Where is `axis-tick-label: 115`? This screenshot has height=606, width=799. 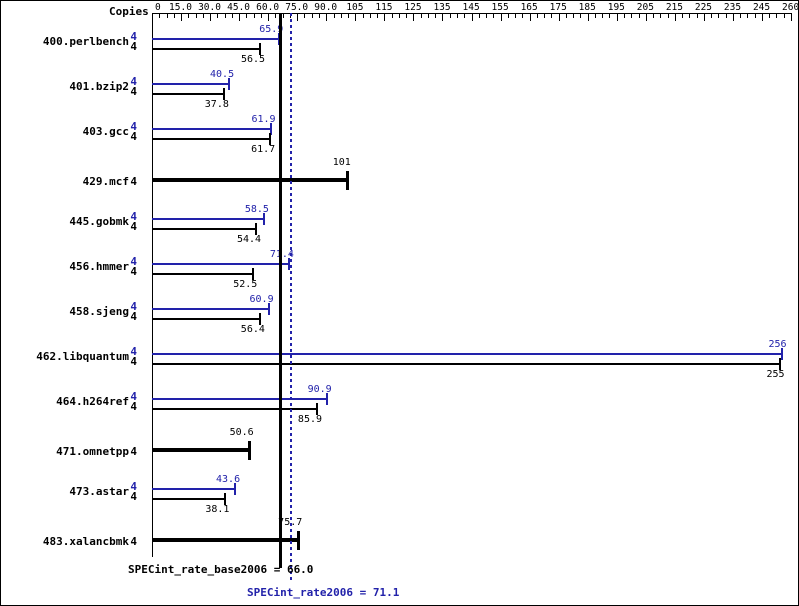
axis-tick-label: 115 is located at coordinates (384, 7).